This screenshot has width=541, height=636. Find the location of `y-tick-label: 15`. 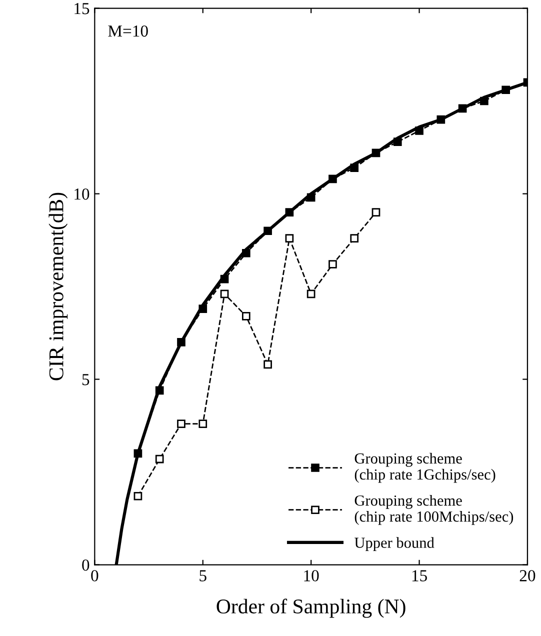

y-tick-label: 15 is located at coordinates (82, 8).